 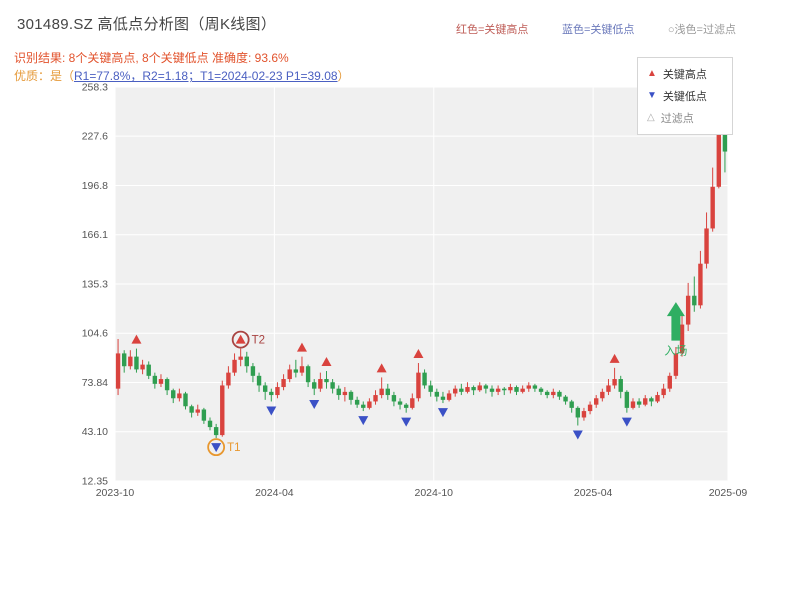 I want to click on quality-metrics-link: R1=77.8%，R2=1.18；T1=2024-02-23 P1=39.08, so click(x=206, y=76).